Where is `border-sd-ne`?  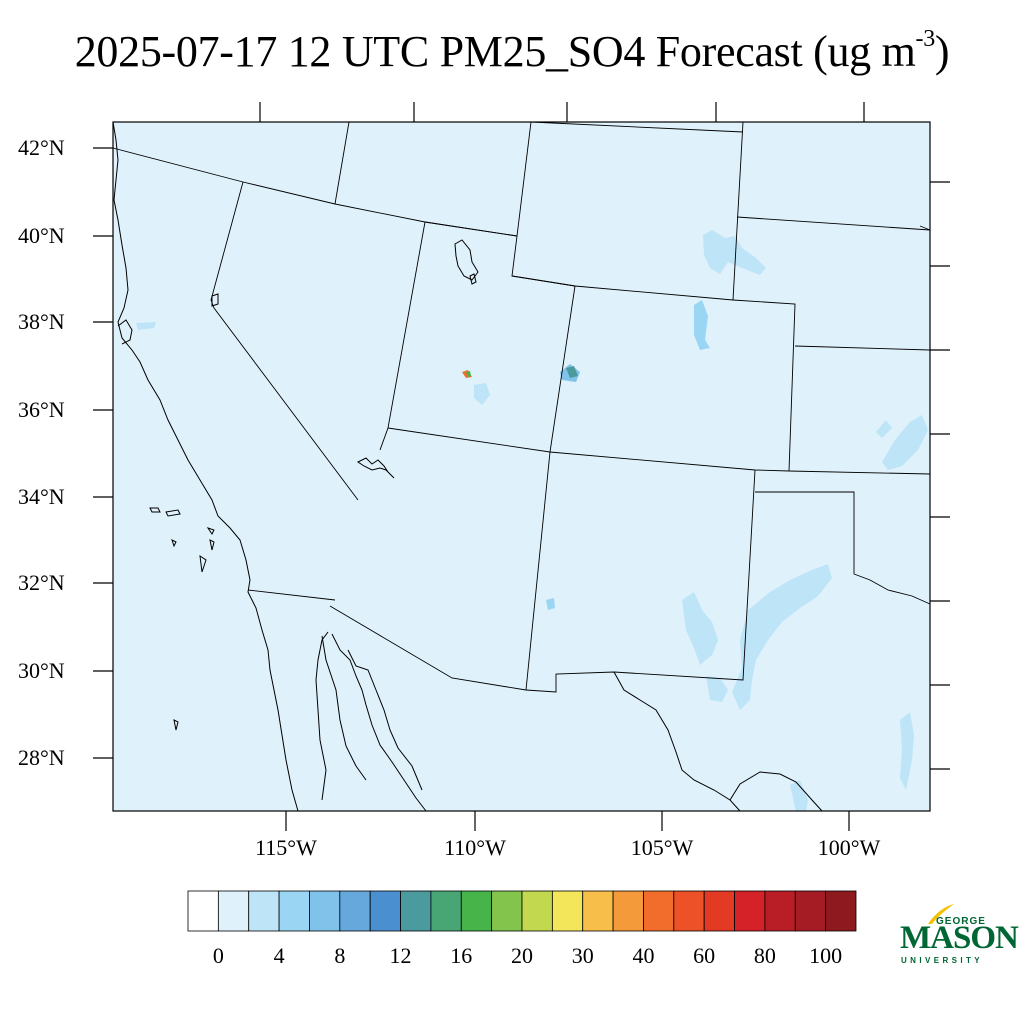 border-sd-ne is located at coordinates (833, 223).